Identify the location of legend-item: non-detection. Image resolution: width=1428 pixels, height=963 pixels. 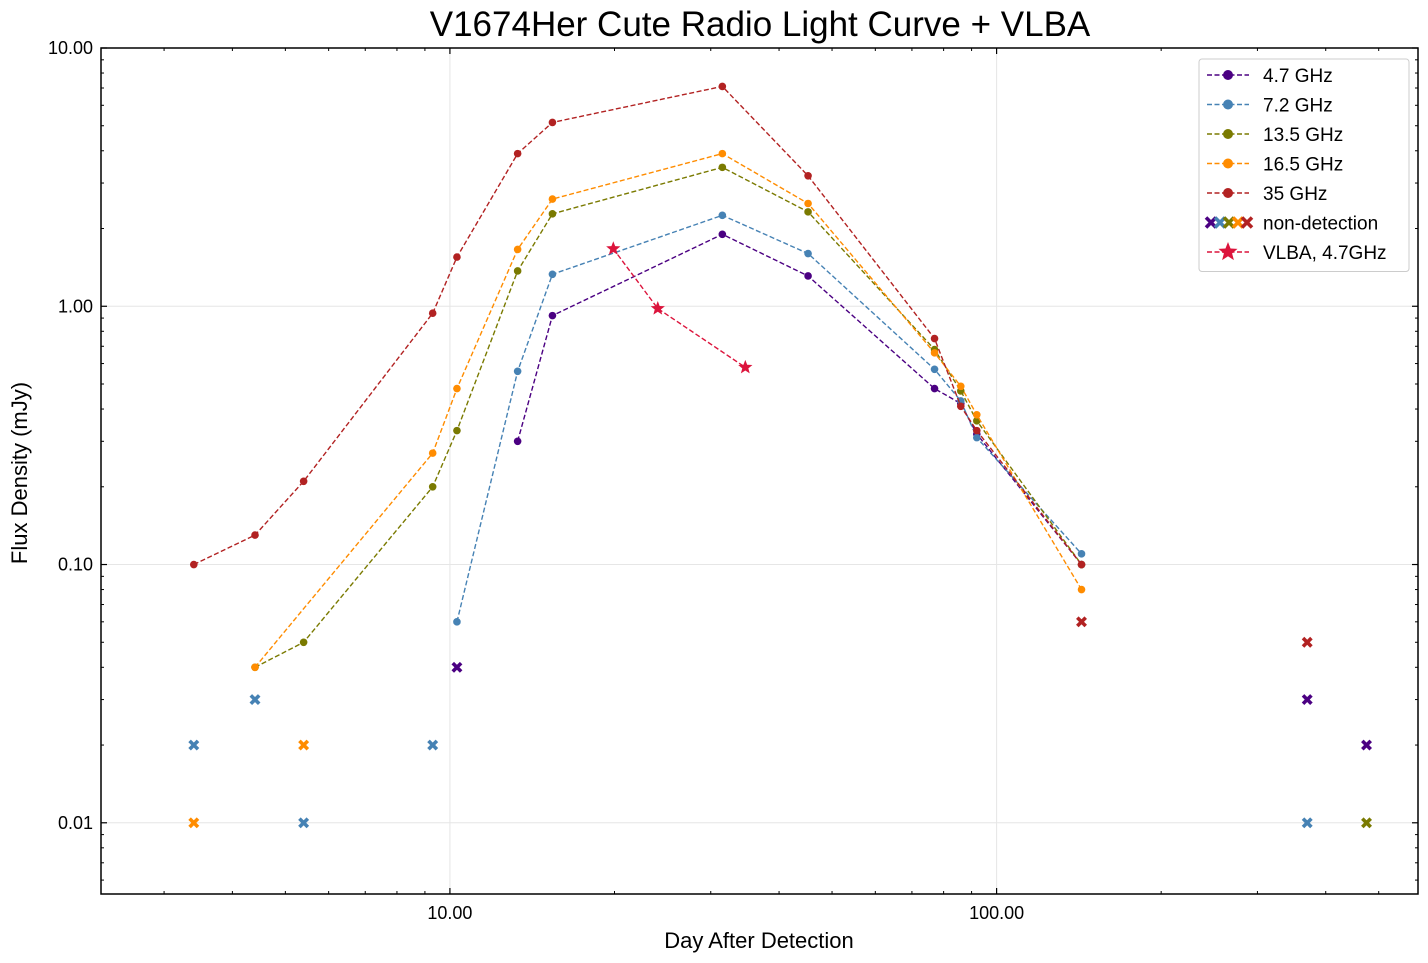
(1291, 224).